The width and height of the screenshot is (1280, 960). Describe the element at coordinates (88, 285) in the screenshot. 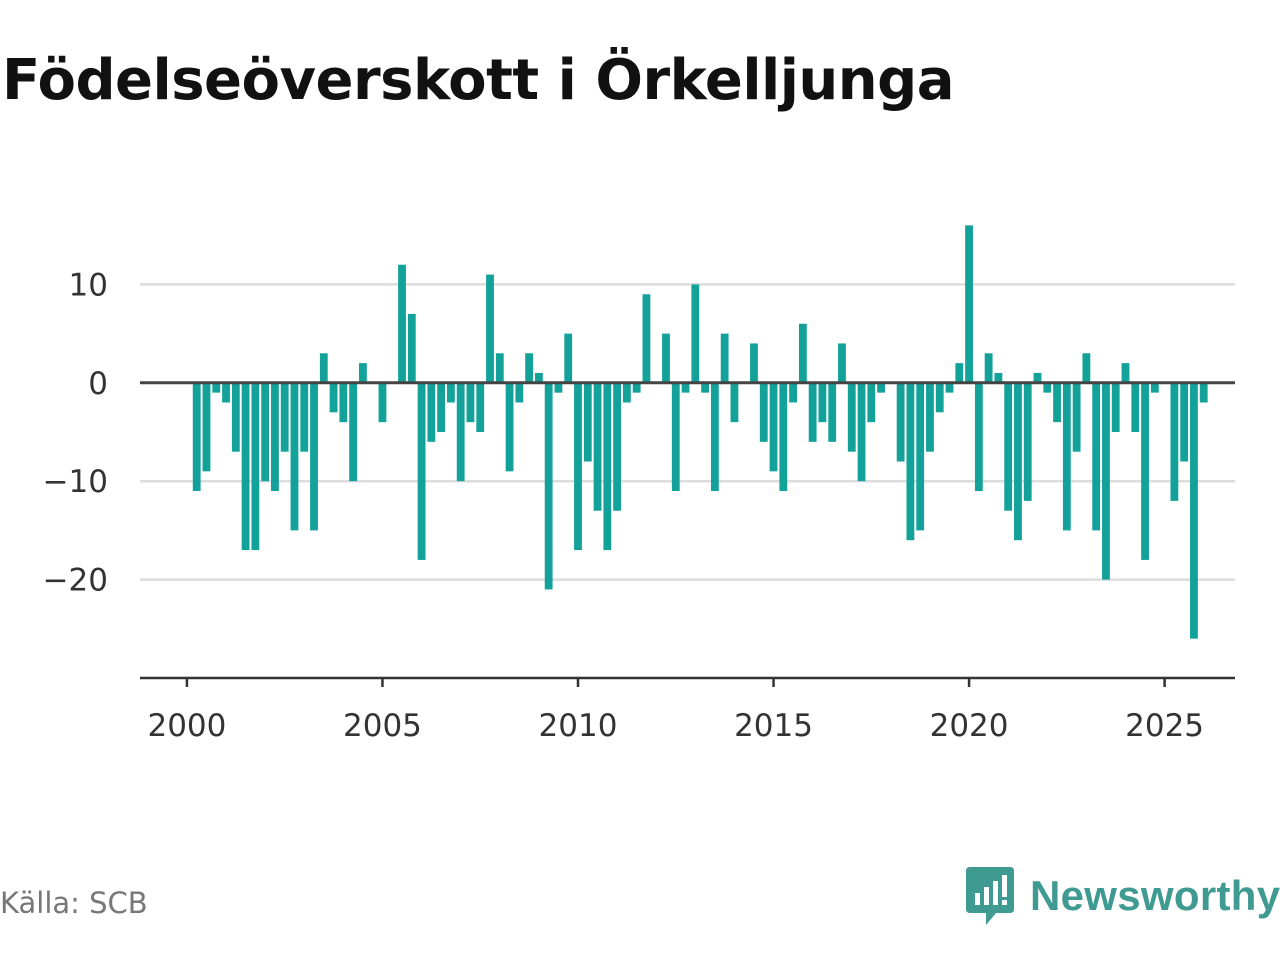

I see `y-tick-label: 10` at that location.